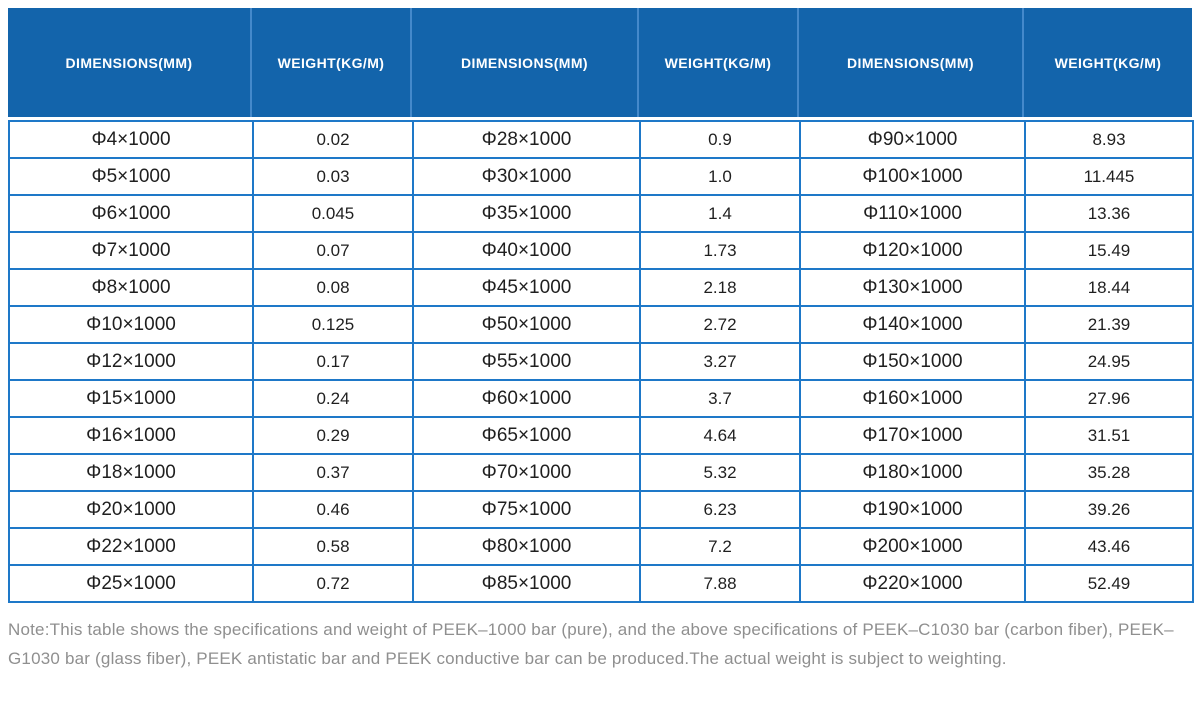  I want to click on dimension-cell: Φ130×1000, so click(912, 287).